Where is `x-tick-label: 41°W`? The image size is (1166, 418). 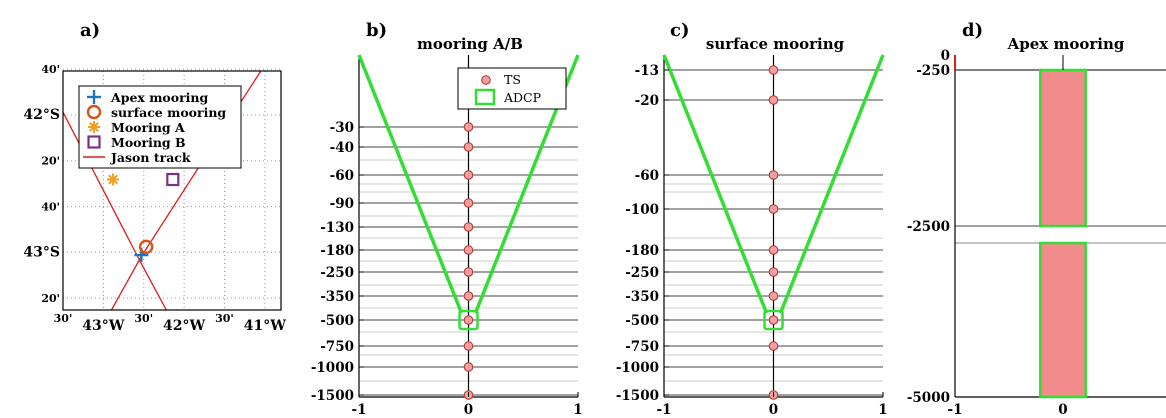
x-tick-label: 41°W is located at coordinates (265, 326).